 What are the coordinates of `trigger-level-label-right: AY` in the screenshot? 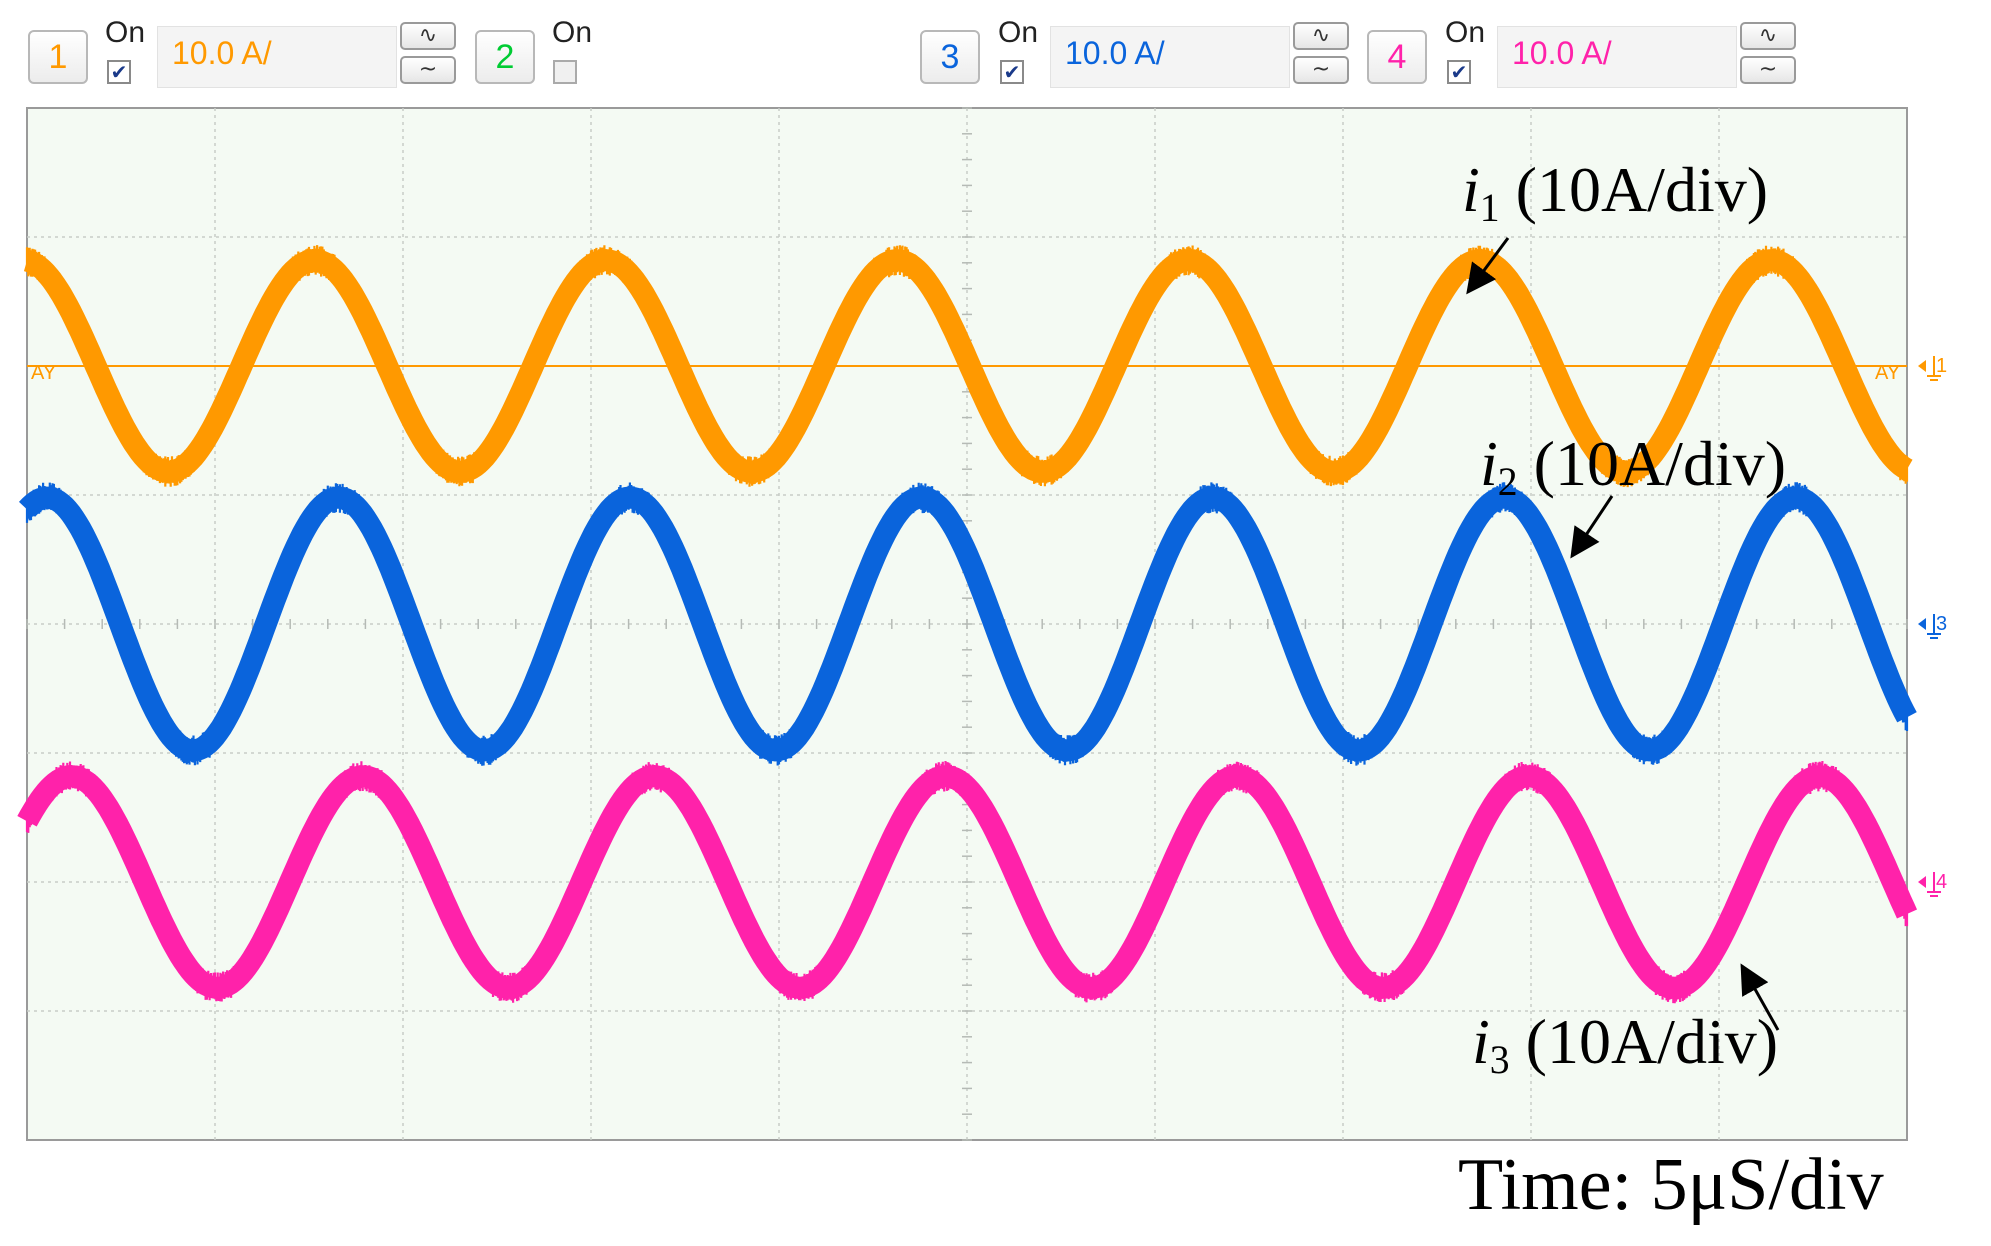 It's located at (1887, 373).